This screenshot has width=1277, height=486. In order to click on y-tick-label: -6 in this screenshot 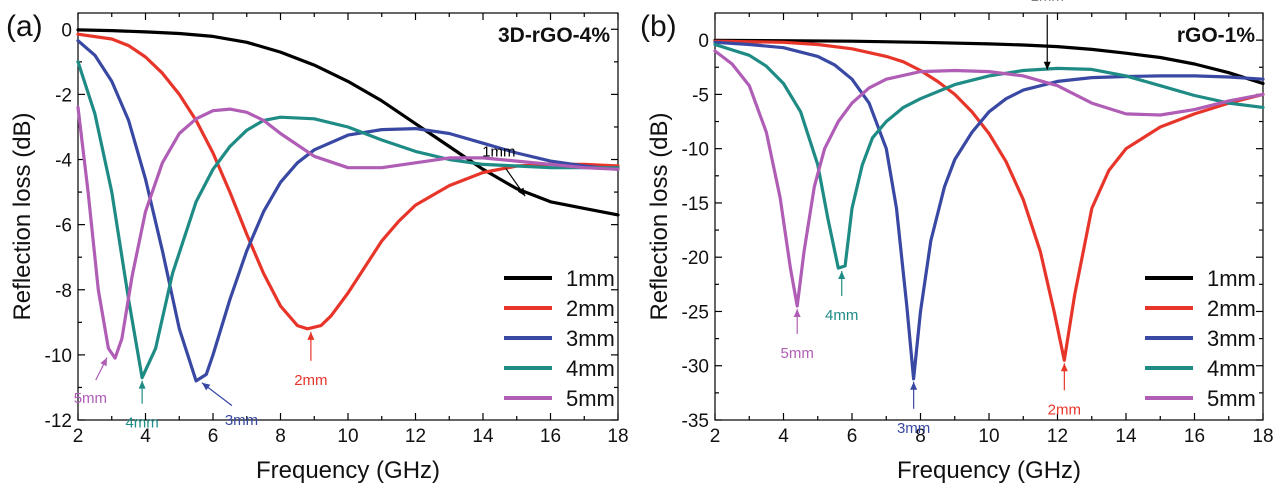, I will do `click(63, 226)`.